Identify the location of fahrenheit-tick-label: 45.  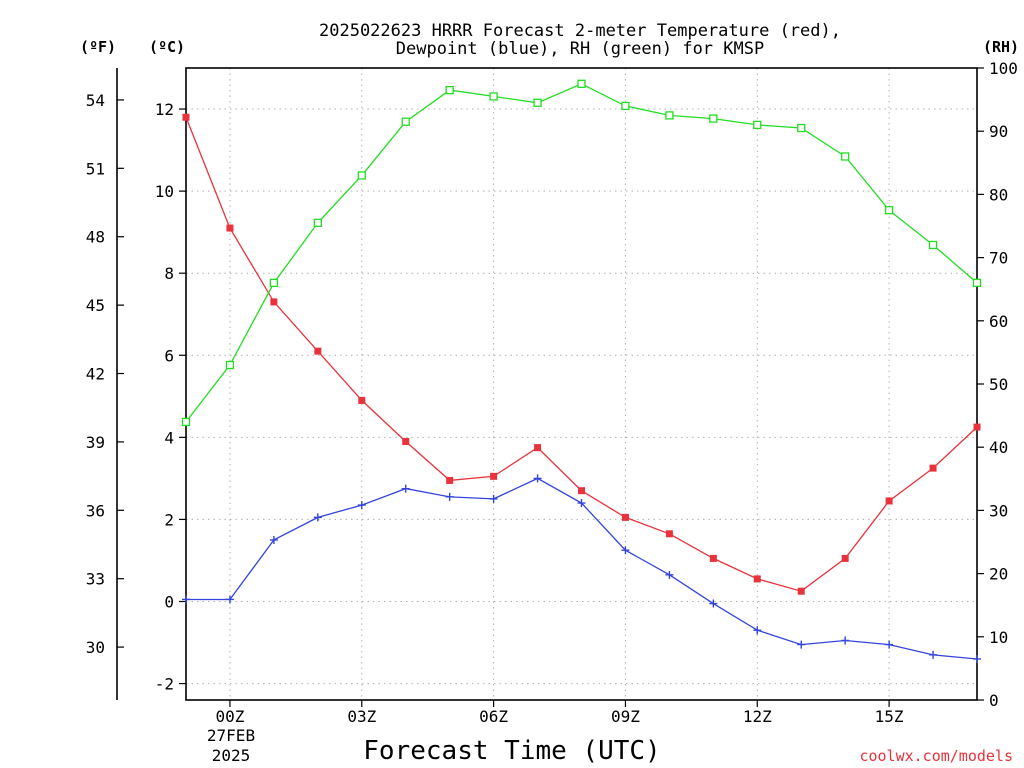
(95, 305).